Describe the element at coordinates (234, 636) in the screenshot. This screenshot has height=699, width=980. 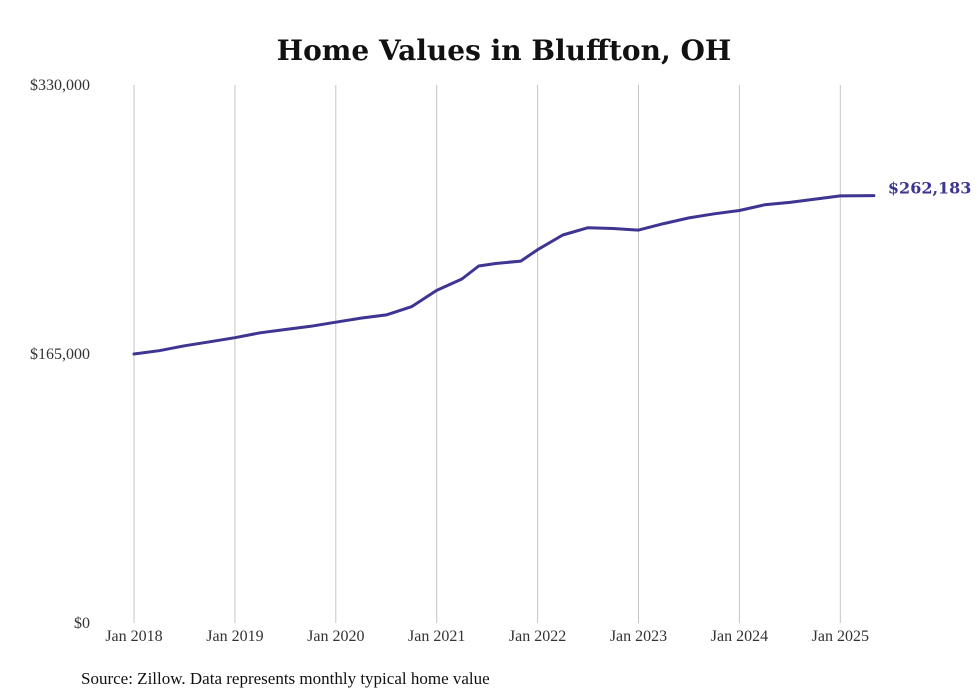
I see `x-tick-label: Jan 2019` at that location.